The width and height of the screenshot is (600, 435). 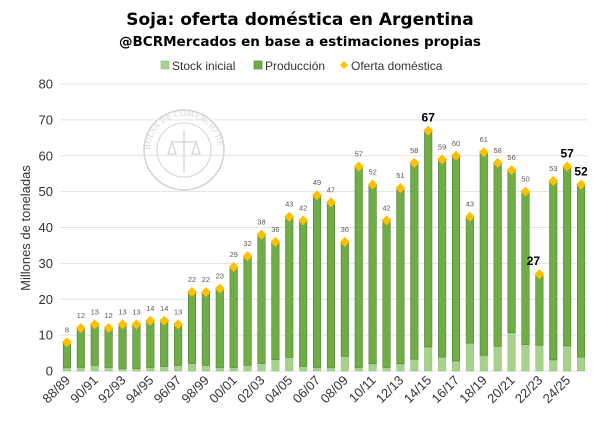 What do you see at coordinates (25, 228) in the screenshot?
I see `y-axis-label: Millones de toneladas` at bounding box center [25, 228].